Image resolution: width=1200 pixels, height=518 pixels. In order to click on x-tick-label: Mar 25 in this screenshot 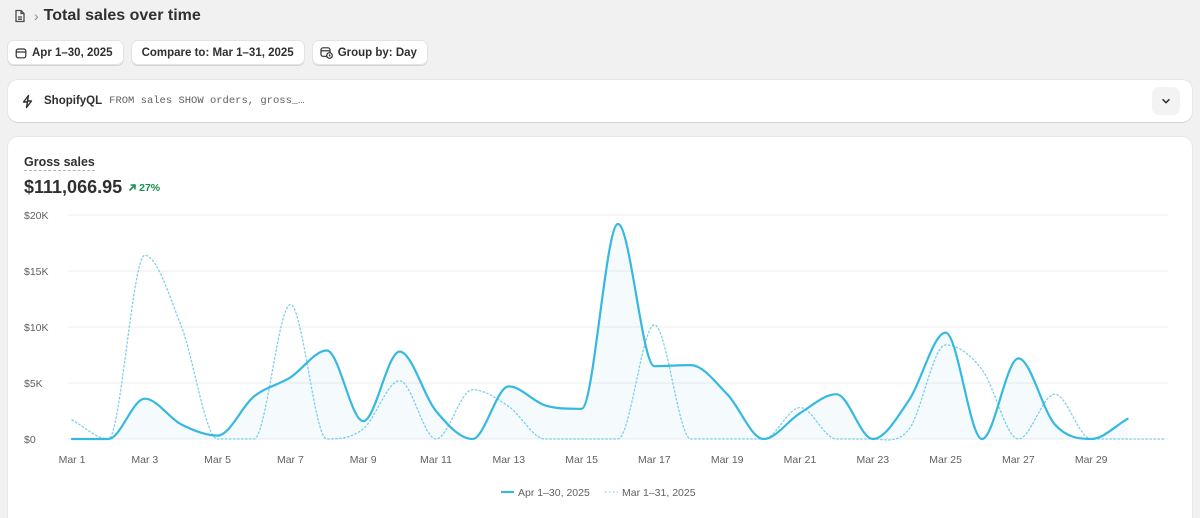, I will do `click(945, 460)`.